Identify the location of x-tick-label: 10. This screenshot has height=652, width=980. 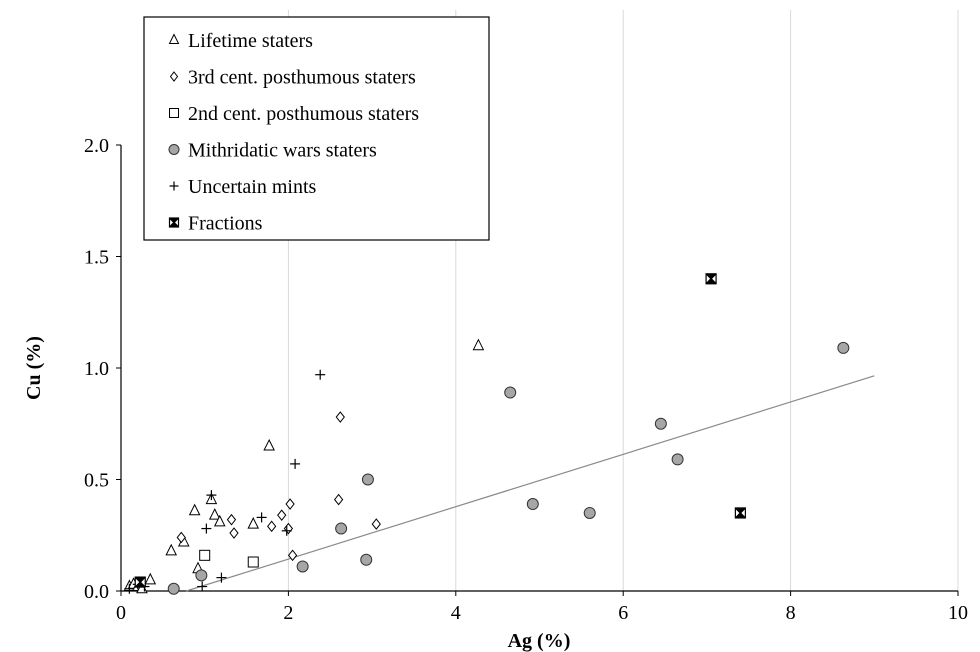
(958, 613).